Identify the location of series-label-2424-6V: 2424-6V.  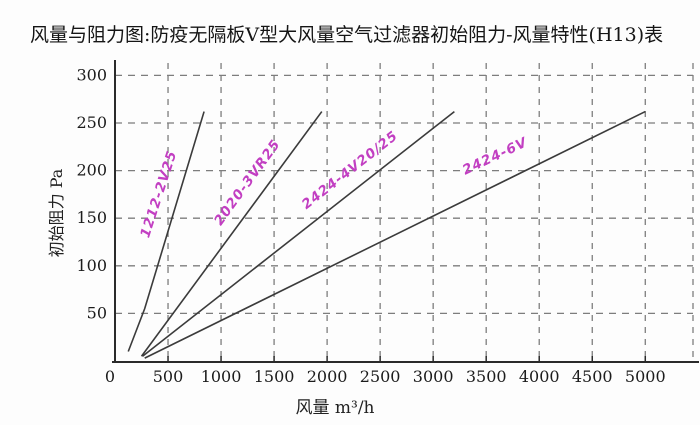
(495, 156).